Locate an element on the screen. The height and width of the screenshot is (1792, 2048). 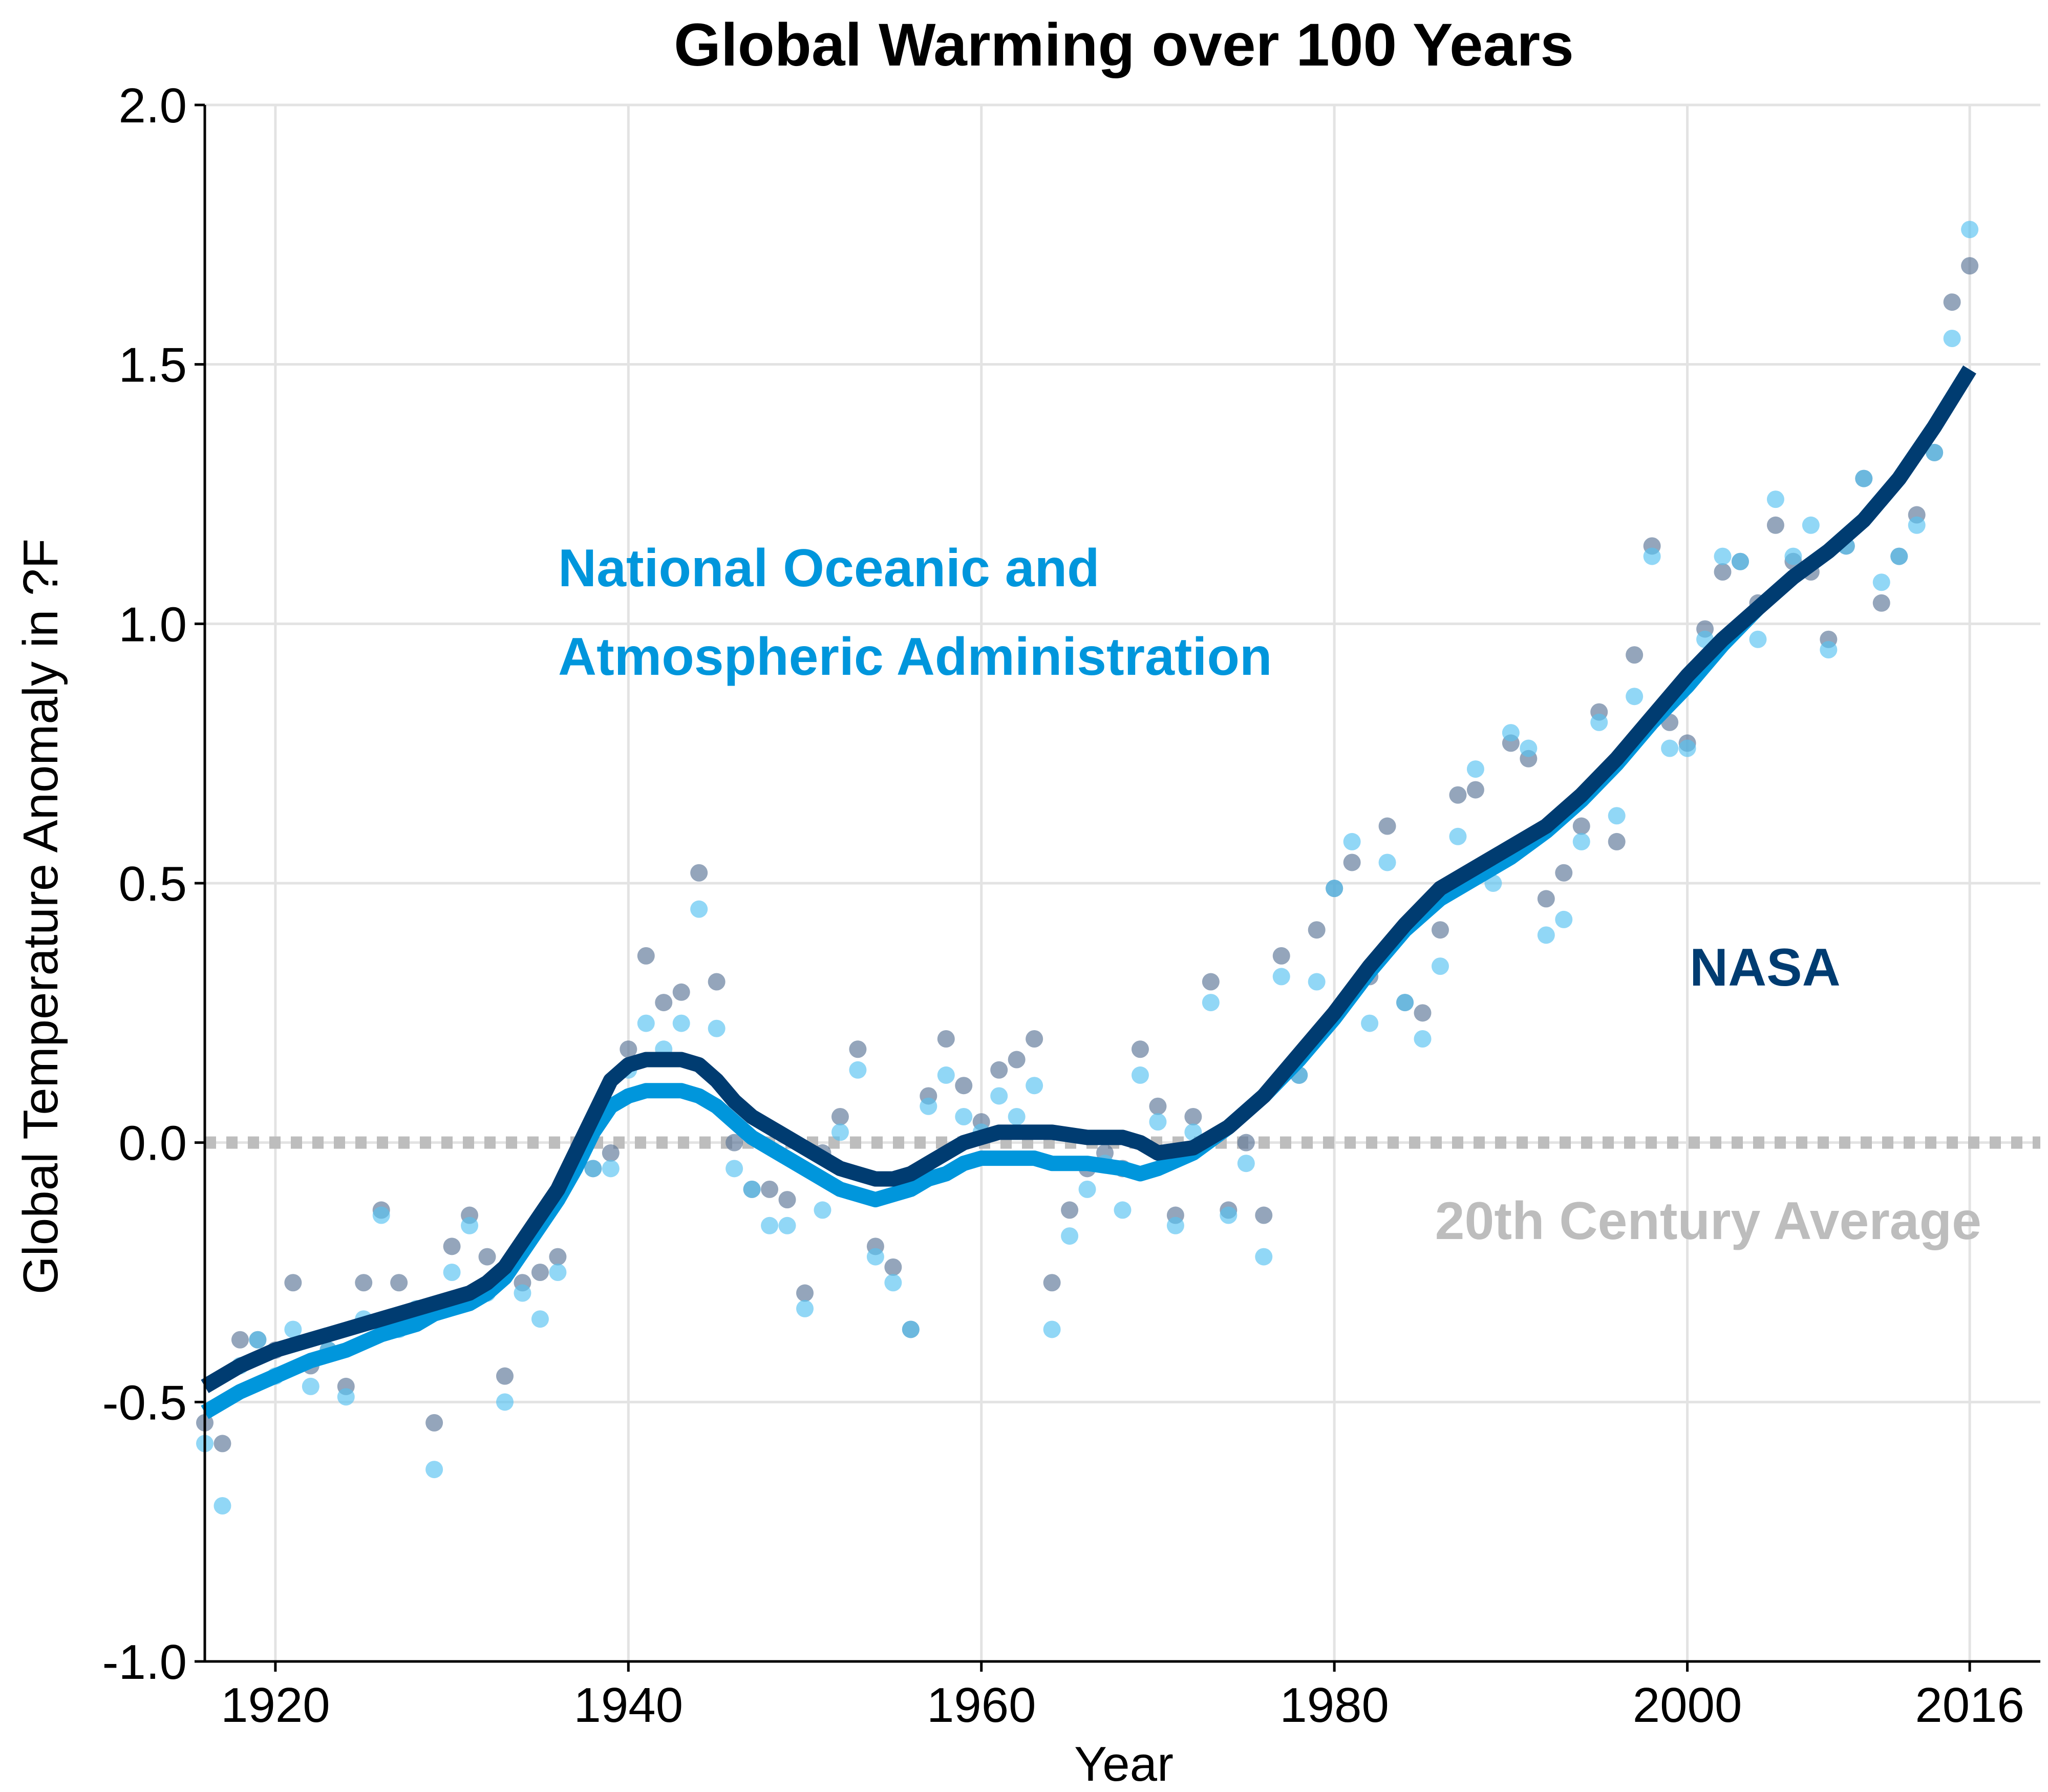
y-axis-title: Global Temperature Anomaly in ?F is located at coordinates (40, 916).